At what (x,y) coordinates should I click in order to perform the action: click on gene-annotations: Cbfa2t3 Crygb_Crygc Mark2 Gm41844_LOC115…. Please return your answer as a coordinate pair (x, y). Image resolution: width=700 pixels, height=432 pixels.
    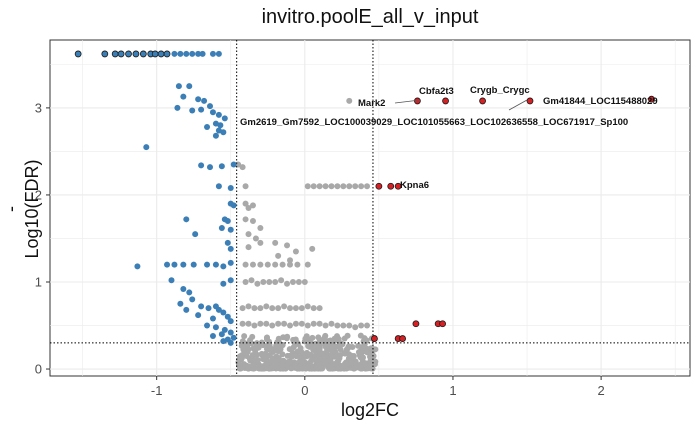
    Looking at the image, I should click on (449, 138).